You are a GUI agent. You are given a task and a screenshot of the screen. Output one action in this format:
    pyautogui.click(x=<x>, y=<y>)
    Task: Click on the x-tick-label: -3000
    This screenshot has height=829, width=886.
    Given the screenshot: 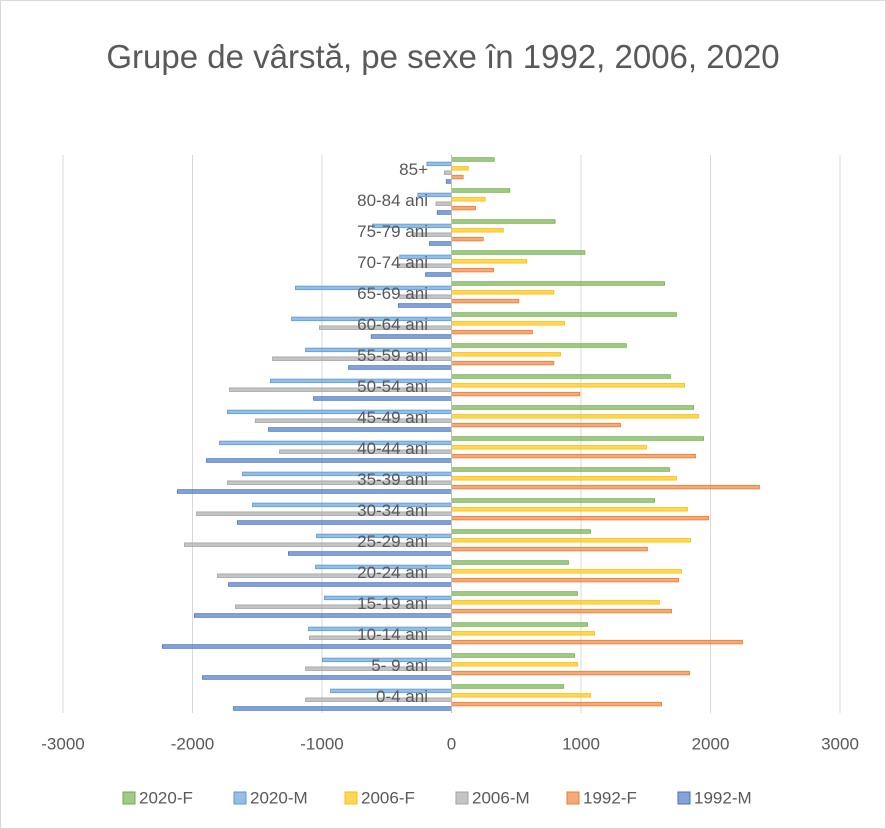 What is the action you would take?
    pyautogui.click(x=62, y=743)
    